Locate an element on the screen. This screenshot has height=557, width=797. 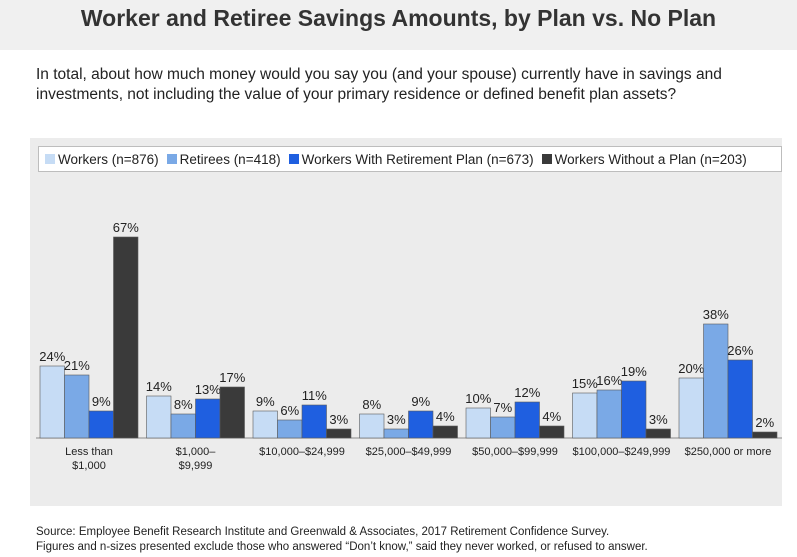
data-label: 20% is located at coordinates (691, 368).